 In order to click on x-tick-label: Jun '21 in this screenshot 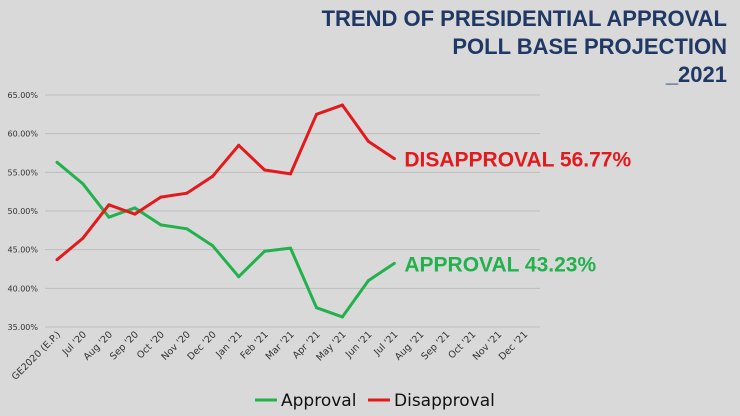, I will do `click(359, 345)`.